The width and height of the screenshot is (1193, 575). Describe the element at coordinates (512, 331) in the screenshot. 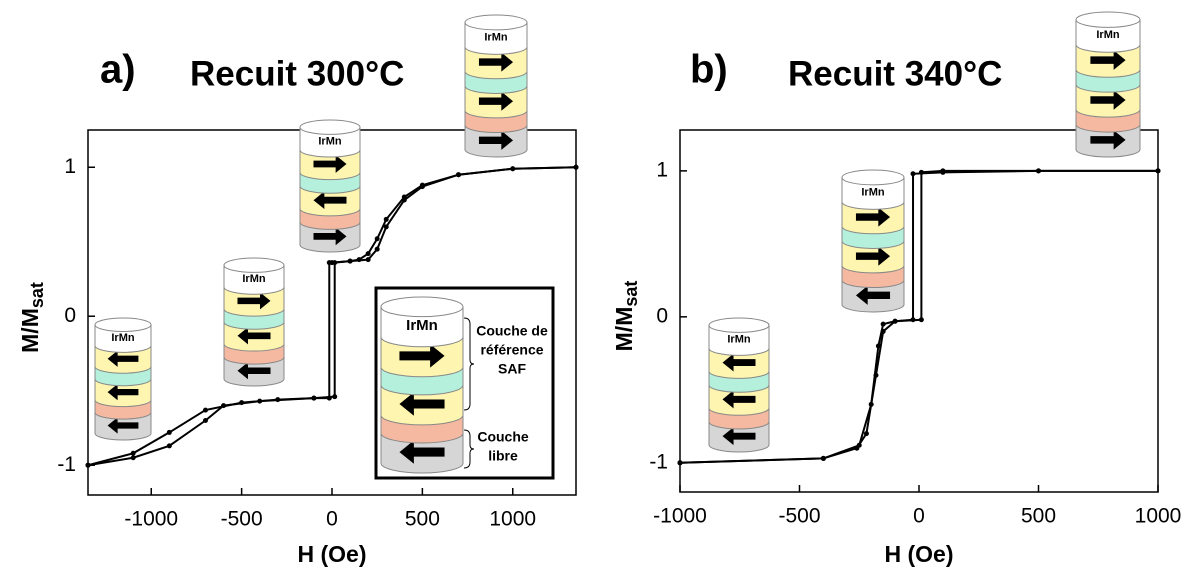

I see `inset-reference-label: Couche de` at that location.